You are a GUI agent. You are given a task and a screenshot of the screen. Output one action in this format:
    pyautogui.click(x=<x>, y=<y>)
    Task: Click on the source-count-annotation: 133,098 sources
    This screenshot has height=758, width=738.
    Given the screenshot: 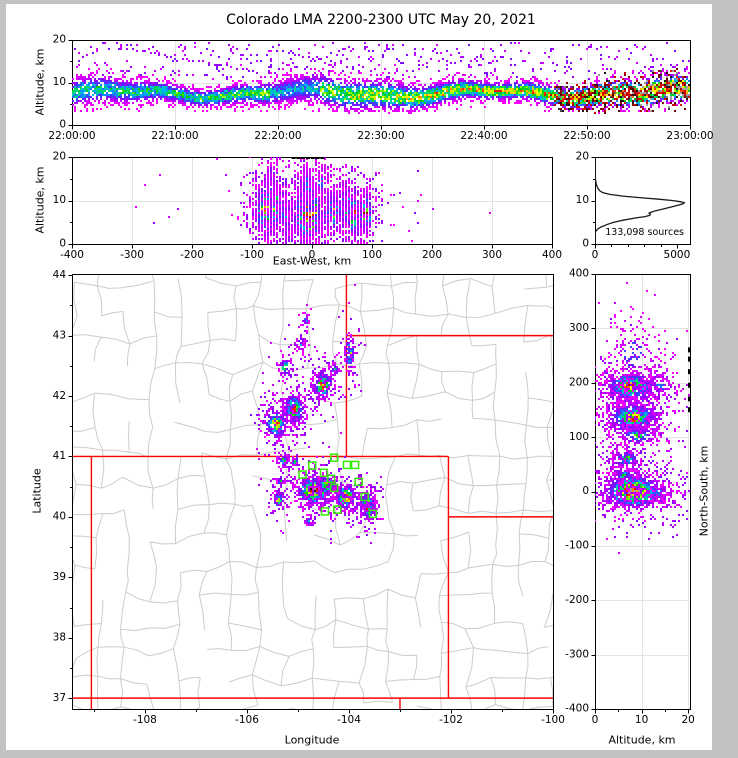 What is the action you would take?
    pyautogui.click(x=644, y=232)
    